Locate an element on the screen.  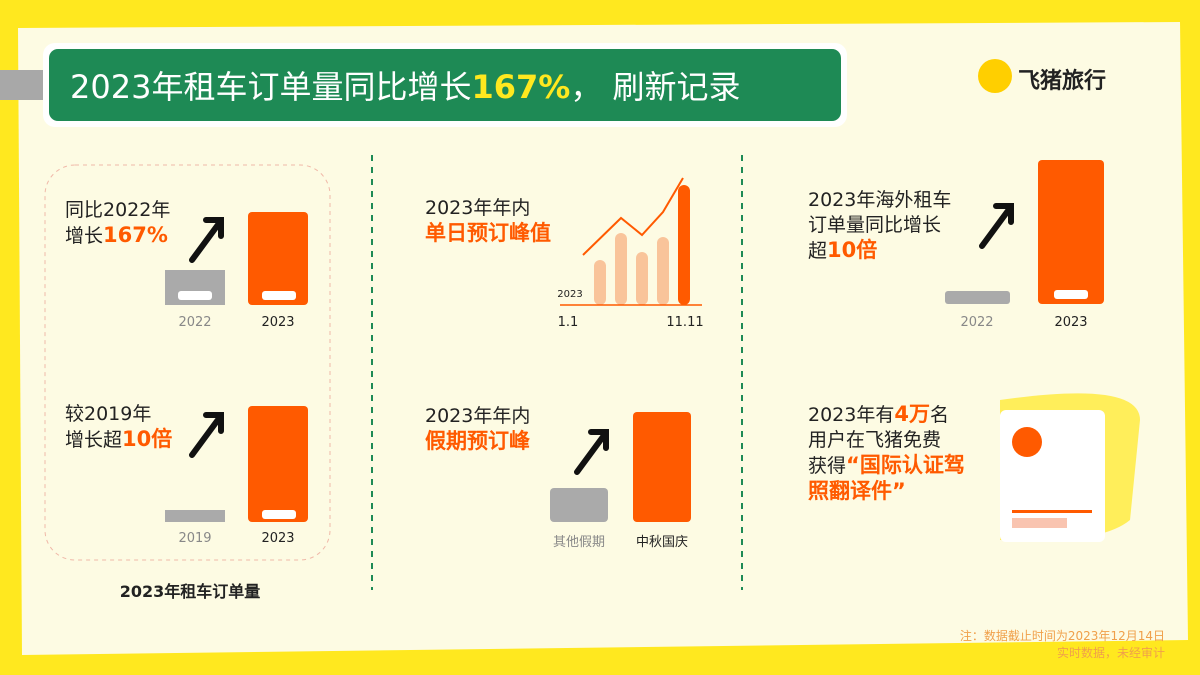
text-line: 2023年有4万名 is located at coordinates (886, 415).